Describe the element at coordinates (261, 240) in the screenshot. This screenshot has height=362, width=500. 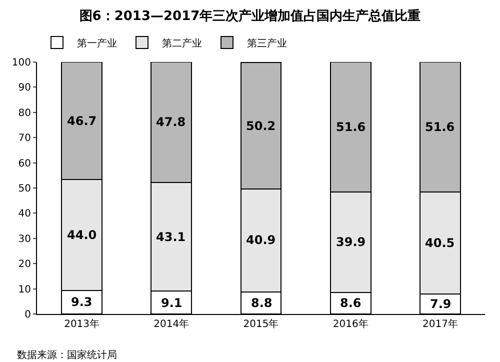
I see `data-label: 40.9` at that location.